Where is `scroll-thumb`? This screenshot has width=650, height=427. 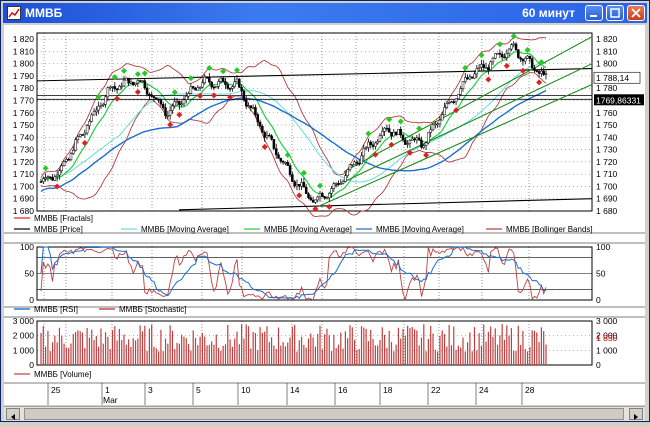 scroll-thumb is located at coordinates (324, 414).